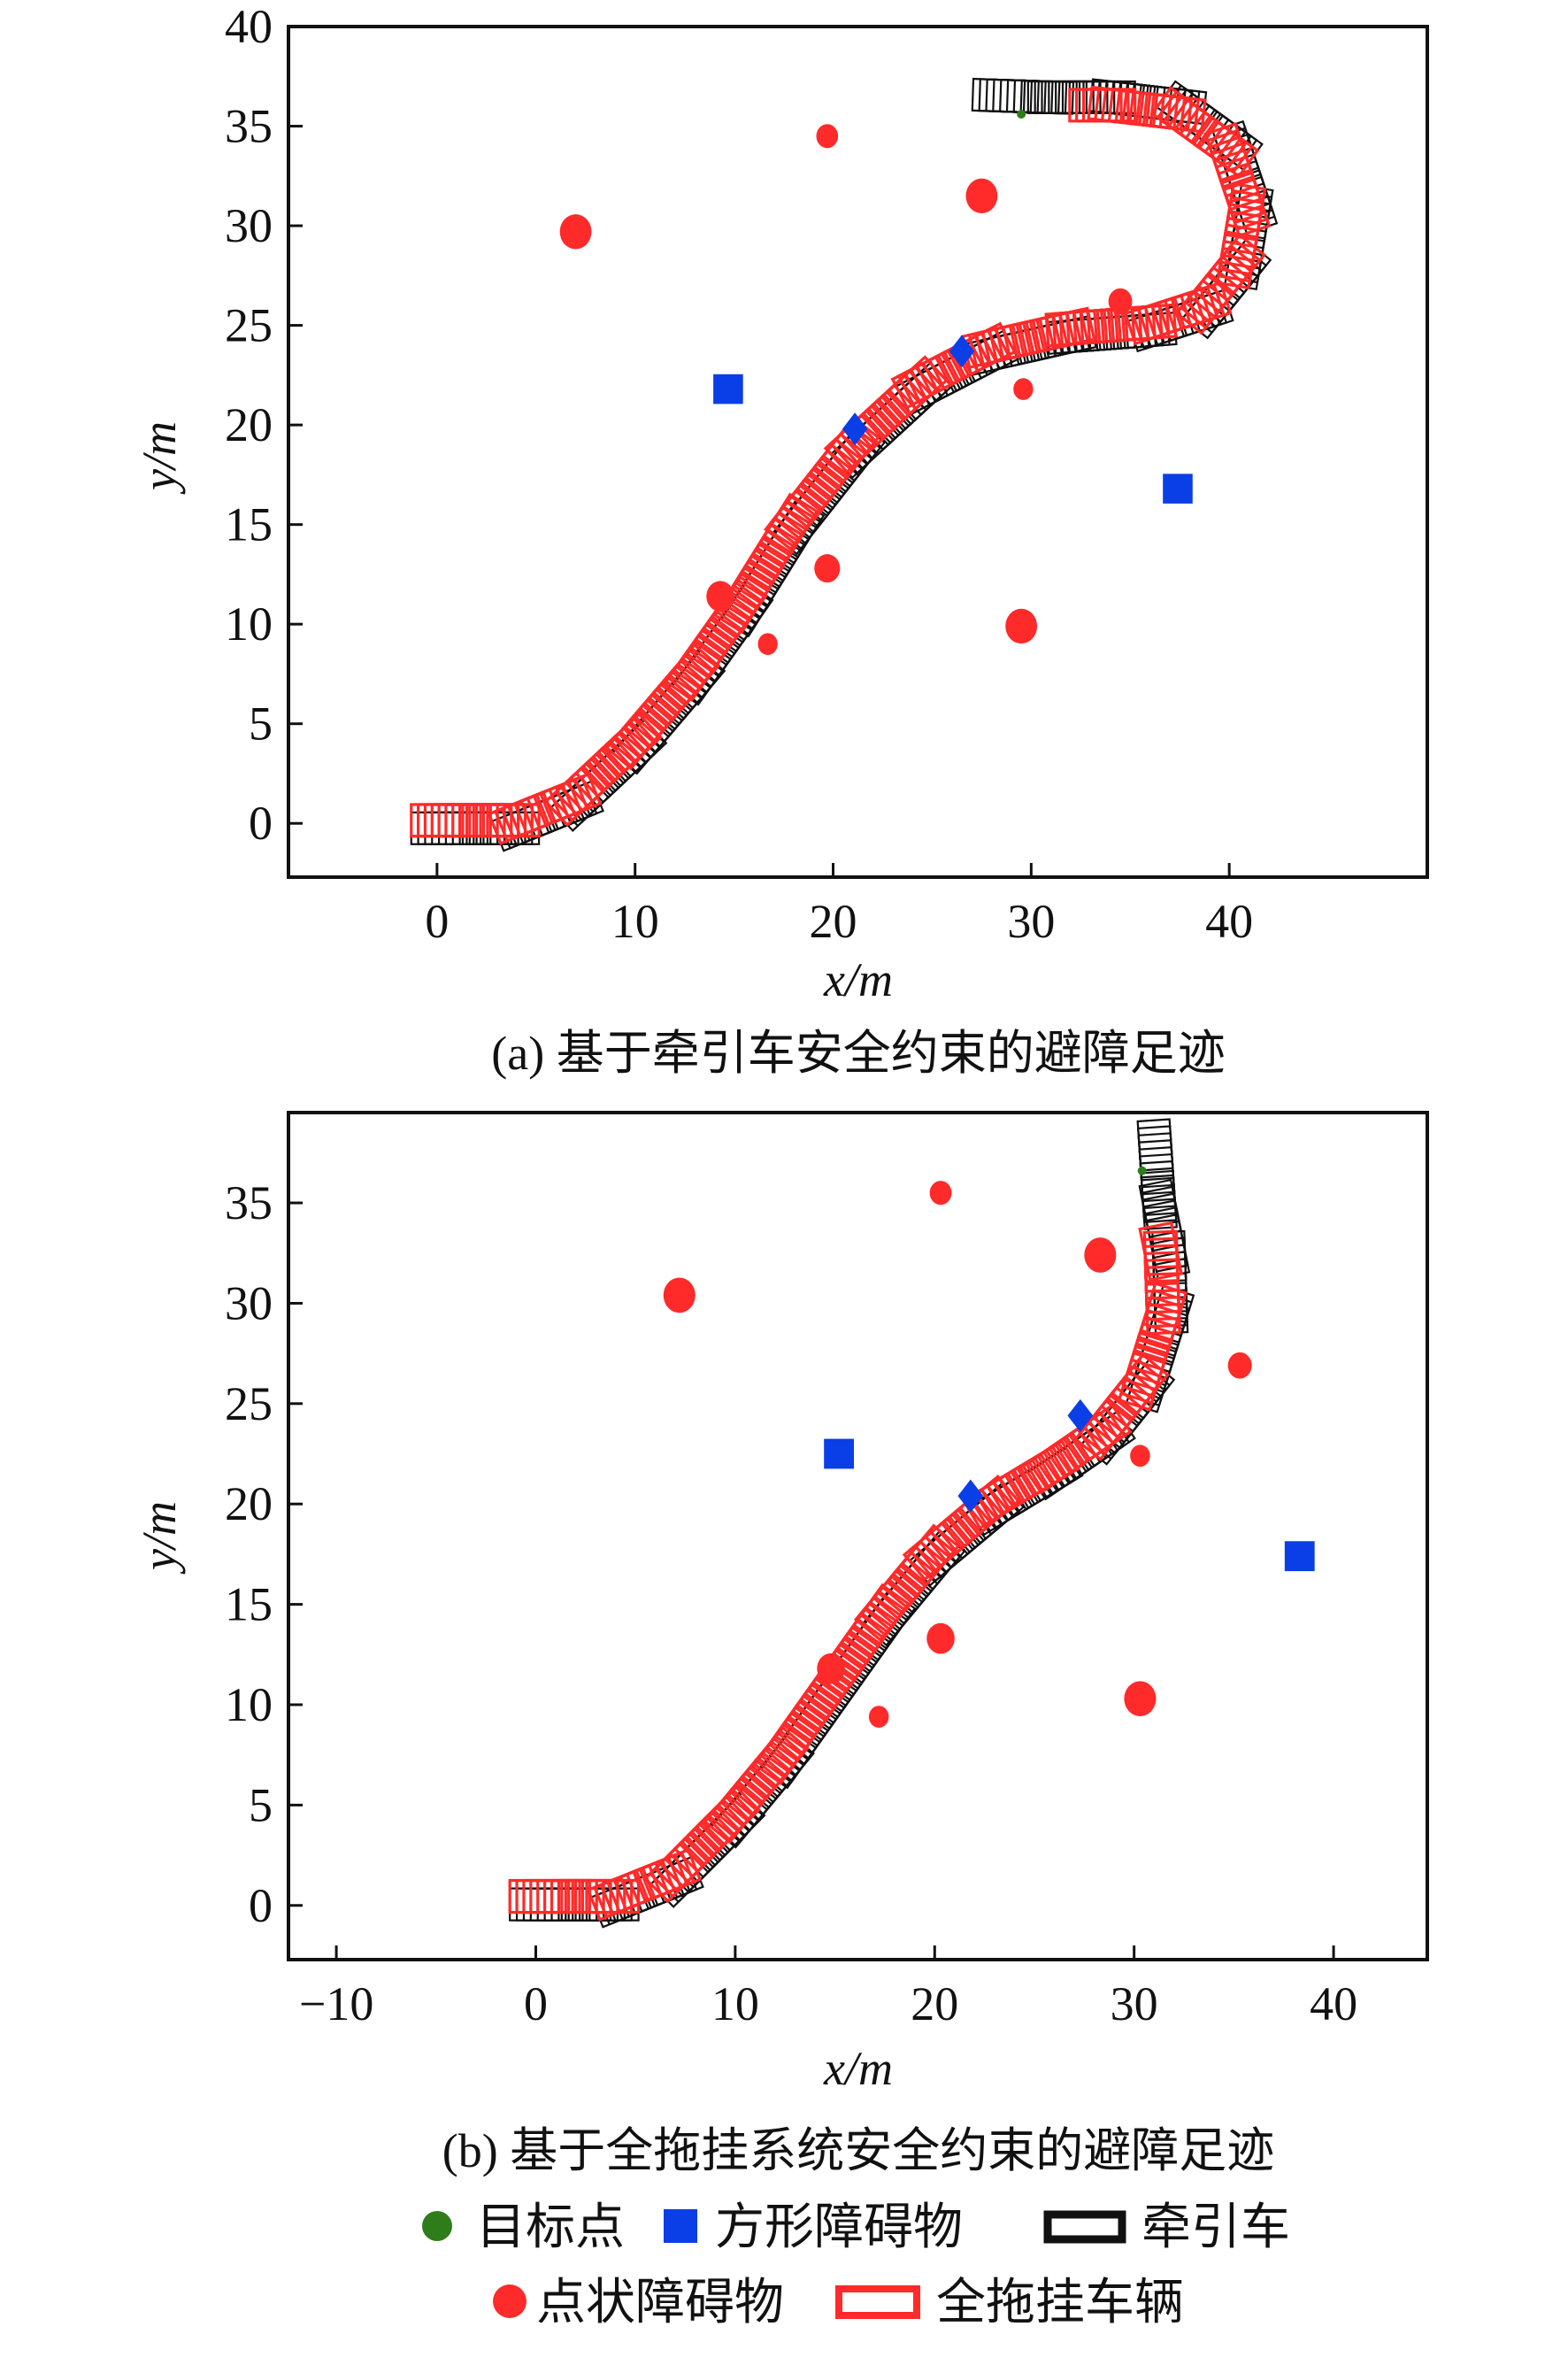 The width and height of the screenshot is (1568, 2365). I want to click on legend-point-obstacle-marker, so click(510, 2301).